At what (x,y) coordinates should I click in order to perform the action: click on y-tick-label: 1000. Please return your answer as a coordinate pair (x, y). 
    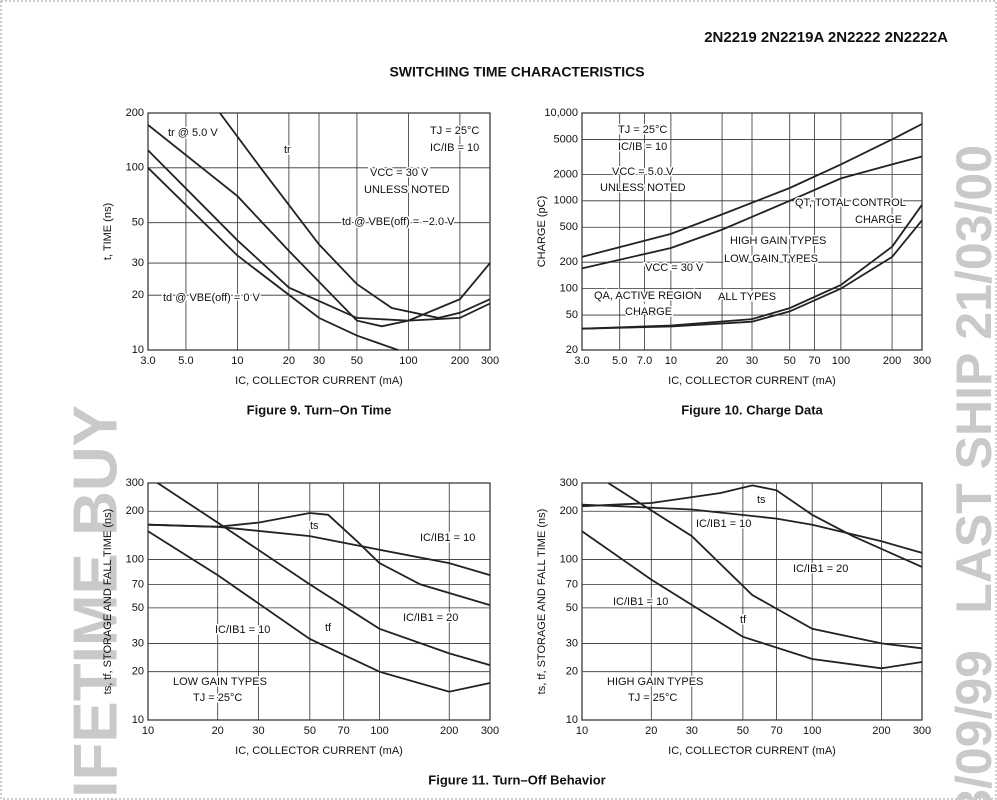
    Looking at the image, I should click on (566, 201).